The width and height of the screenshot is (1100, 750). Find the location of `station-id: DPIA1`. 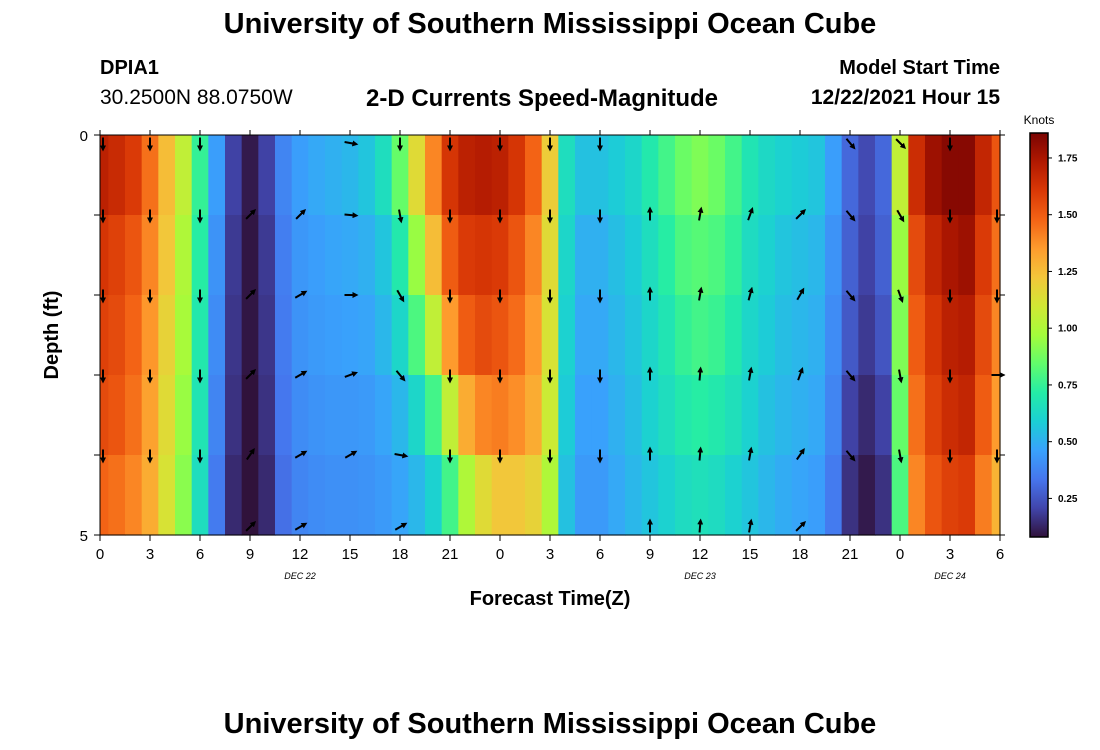

station-id: DPIA1 is located at coordinates (129, 68).